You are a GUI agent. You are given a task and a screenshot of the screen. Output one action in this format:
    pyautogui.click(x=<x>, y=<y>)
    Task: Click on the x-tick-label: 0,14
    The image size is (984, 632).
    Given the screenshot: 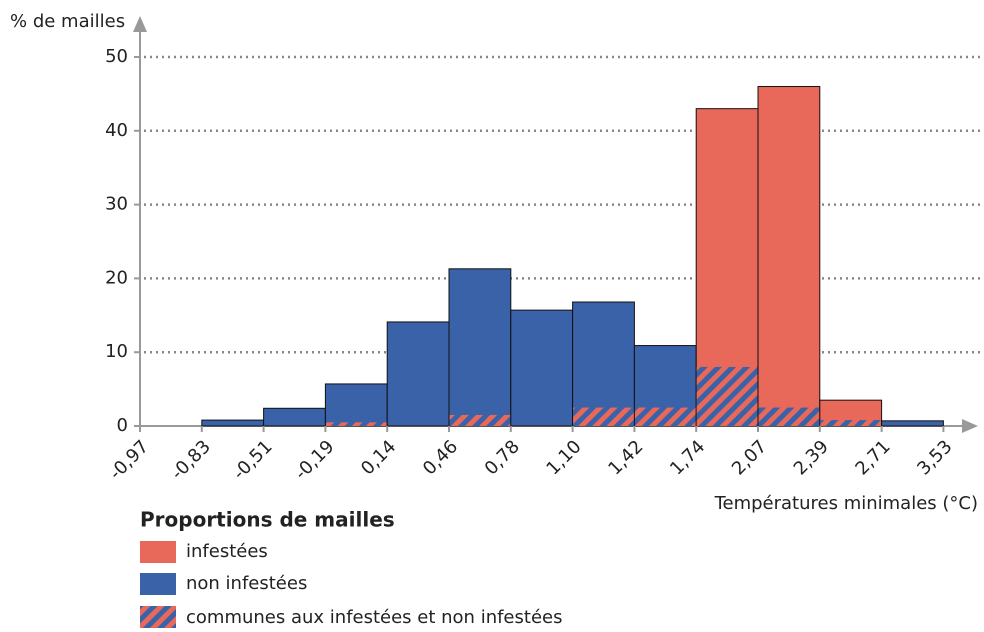 What is the action you would take?
    pyautogui.click(x=378, y=457)
    